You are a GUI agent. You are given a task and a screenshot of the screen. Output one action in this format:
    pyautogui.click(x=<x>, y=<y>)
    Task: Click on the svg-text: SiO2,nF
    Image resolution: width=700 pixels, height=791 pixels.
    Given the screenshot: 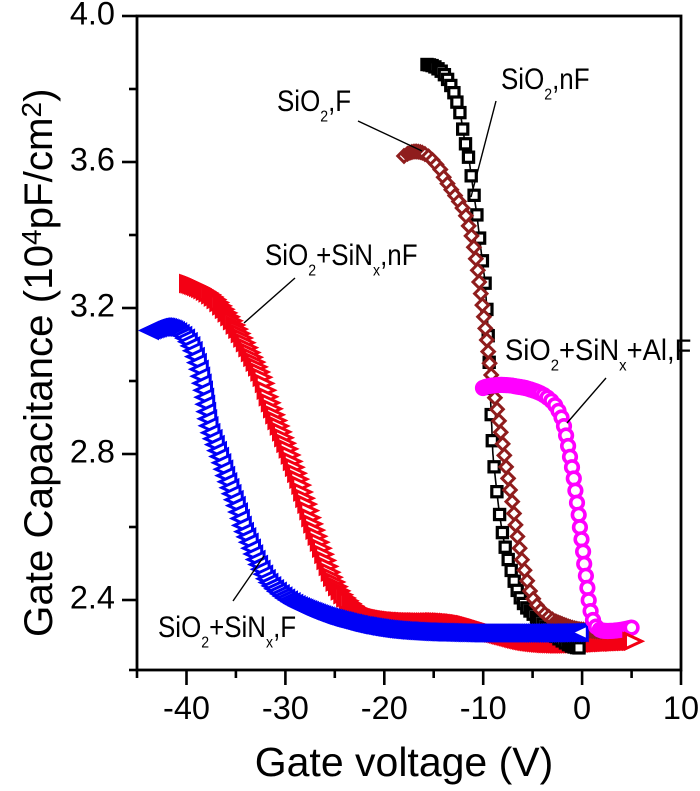 What is the action you would take?
    pyautogui.click(x=545, y=82)
    